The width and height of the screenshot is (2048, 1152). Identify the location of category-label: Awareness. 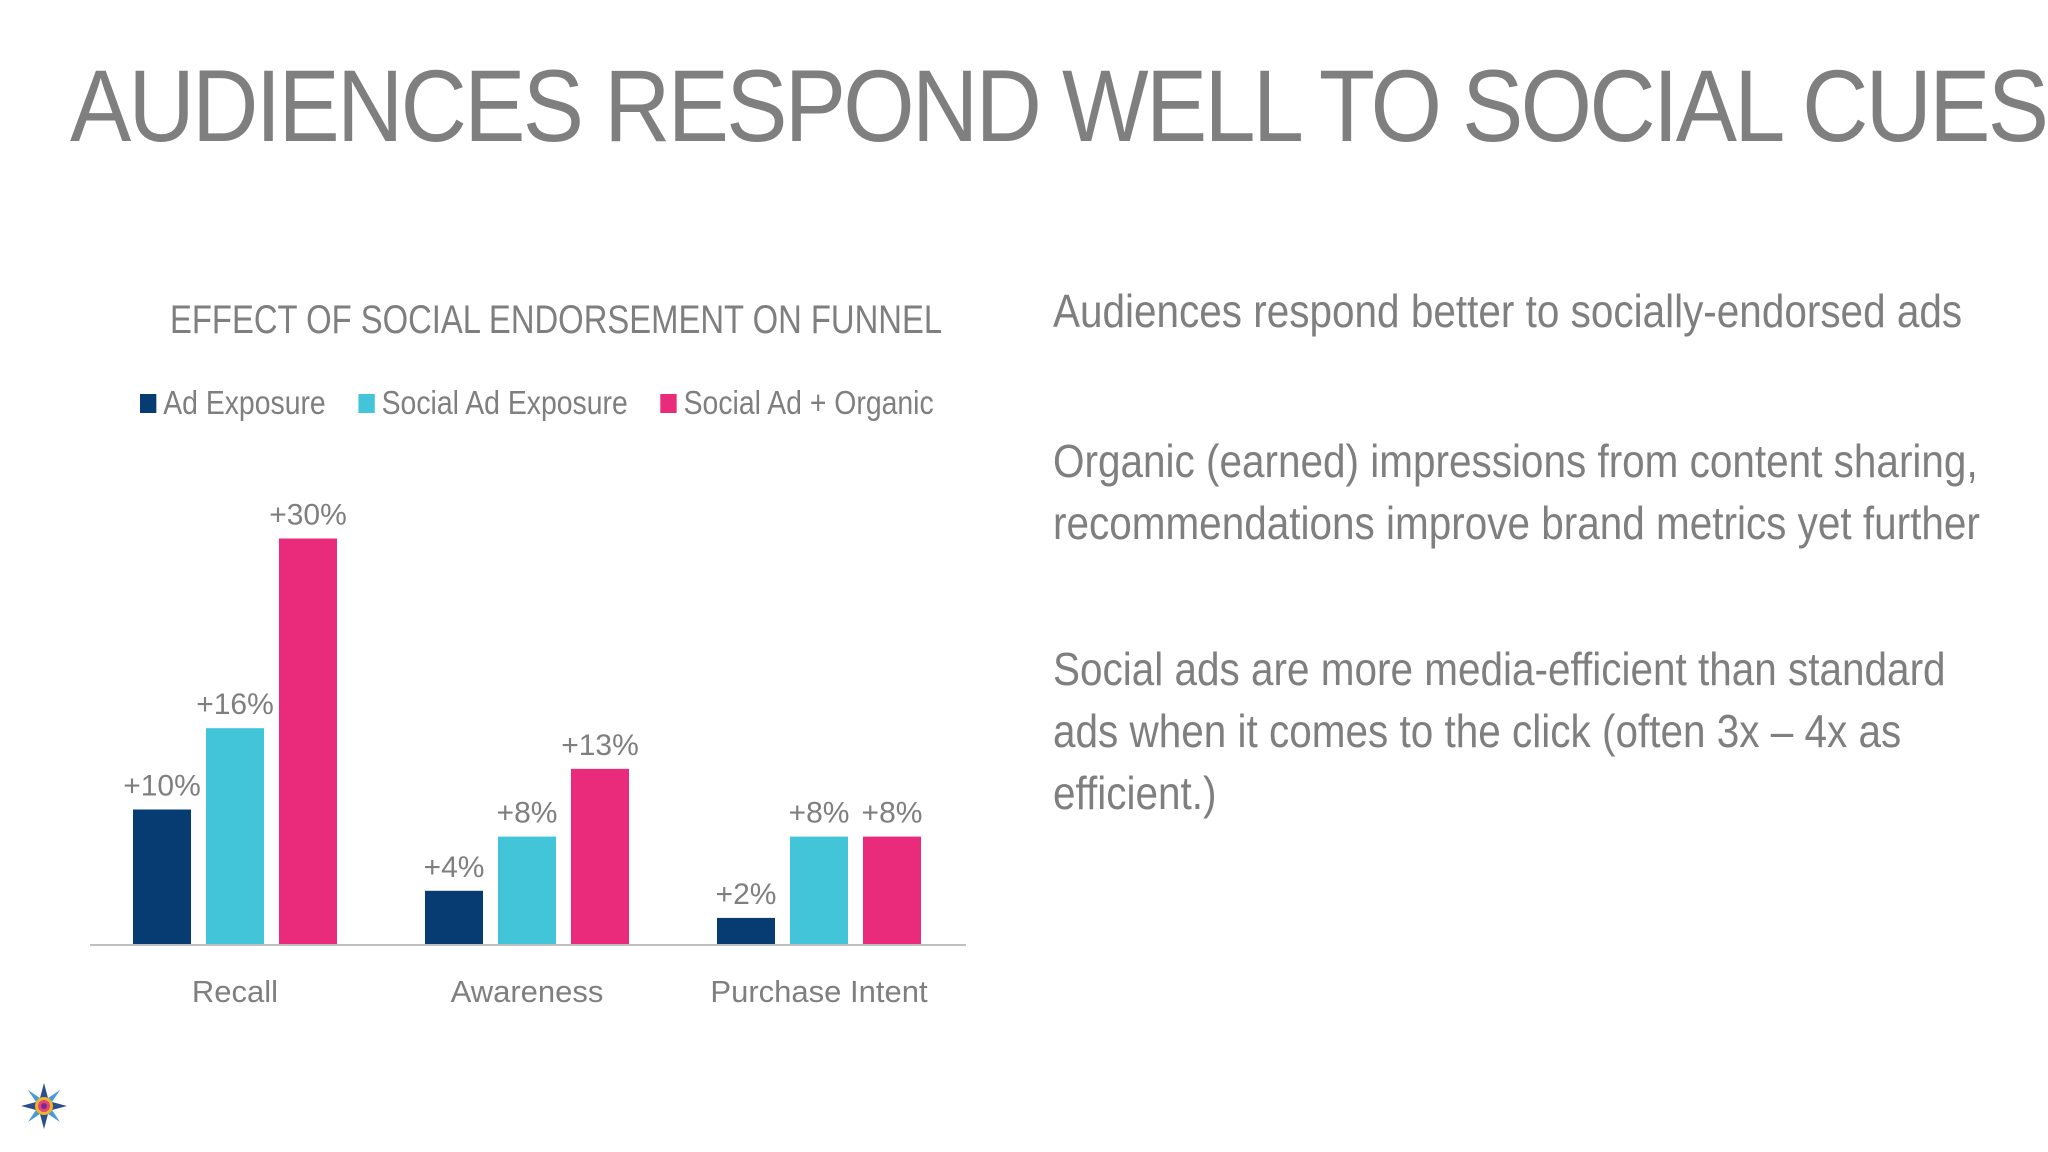
(527, 991).